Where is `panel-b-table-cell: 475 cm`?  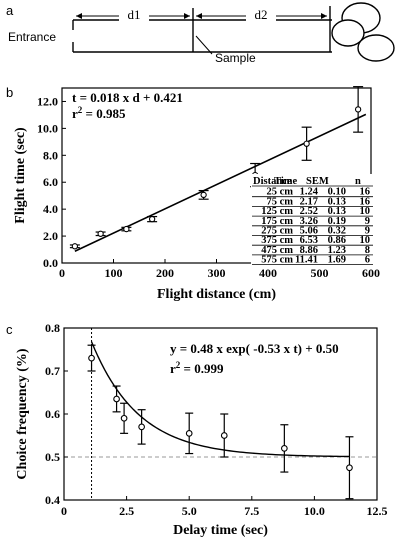 panel-b-table-cell: 475 cm is located at coordinates (277, 250).